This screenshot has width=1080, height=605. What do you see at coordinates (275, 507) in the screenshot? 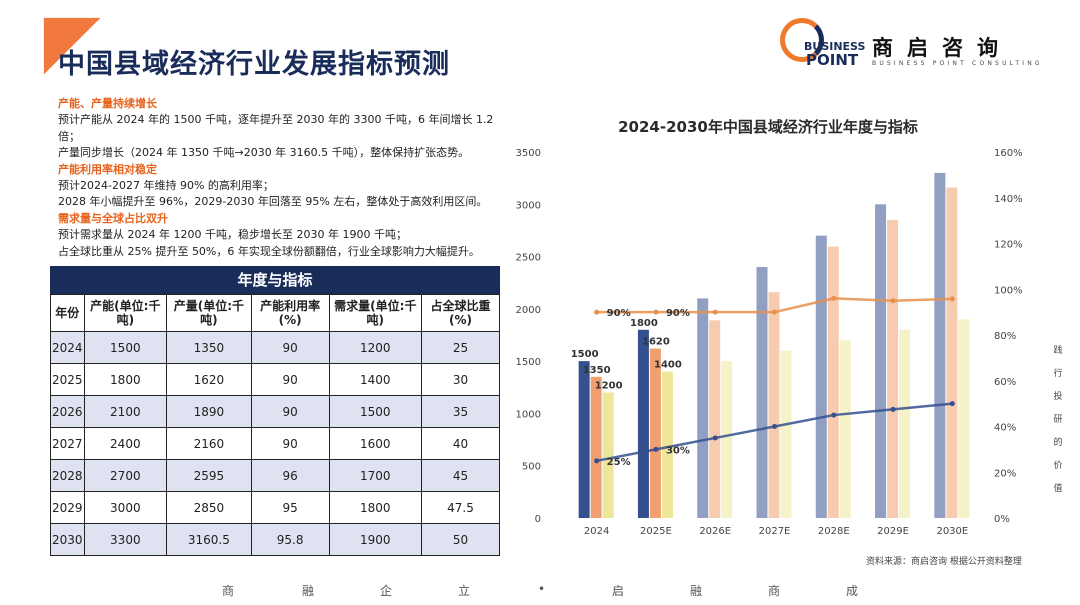
I see `table-row: 2029 3000 2850 95 1800 47.5` at bounding box center [275, 507].